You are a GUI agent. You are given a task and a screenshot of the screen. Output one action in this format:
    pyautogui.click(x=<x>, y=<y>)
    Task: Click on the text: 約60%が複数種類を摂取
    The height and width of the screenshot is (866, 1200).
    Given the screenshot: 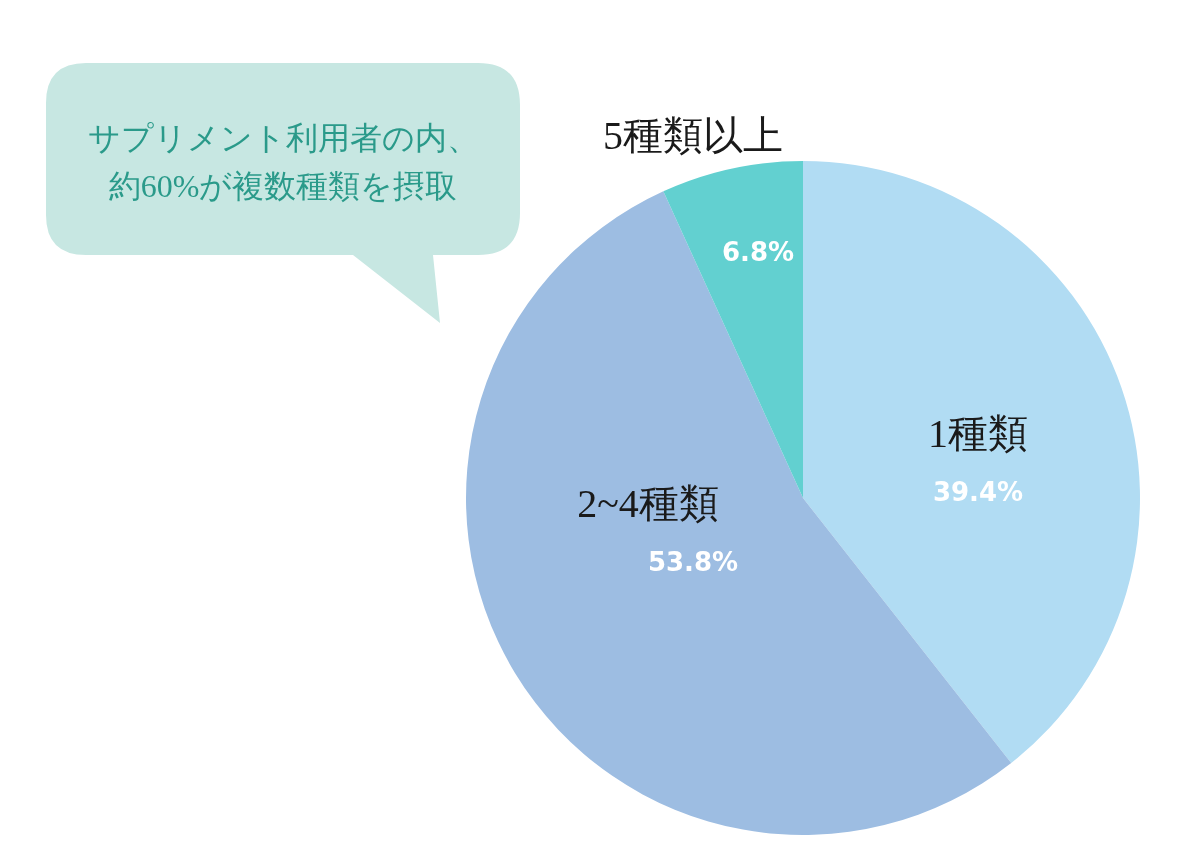 What is the action you would take?
    pyautogui.click(x=283, y=186)
    